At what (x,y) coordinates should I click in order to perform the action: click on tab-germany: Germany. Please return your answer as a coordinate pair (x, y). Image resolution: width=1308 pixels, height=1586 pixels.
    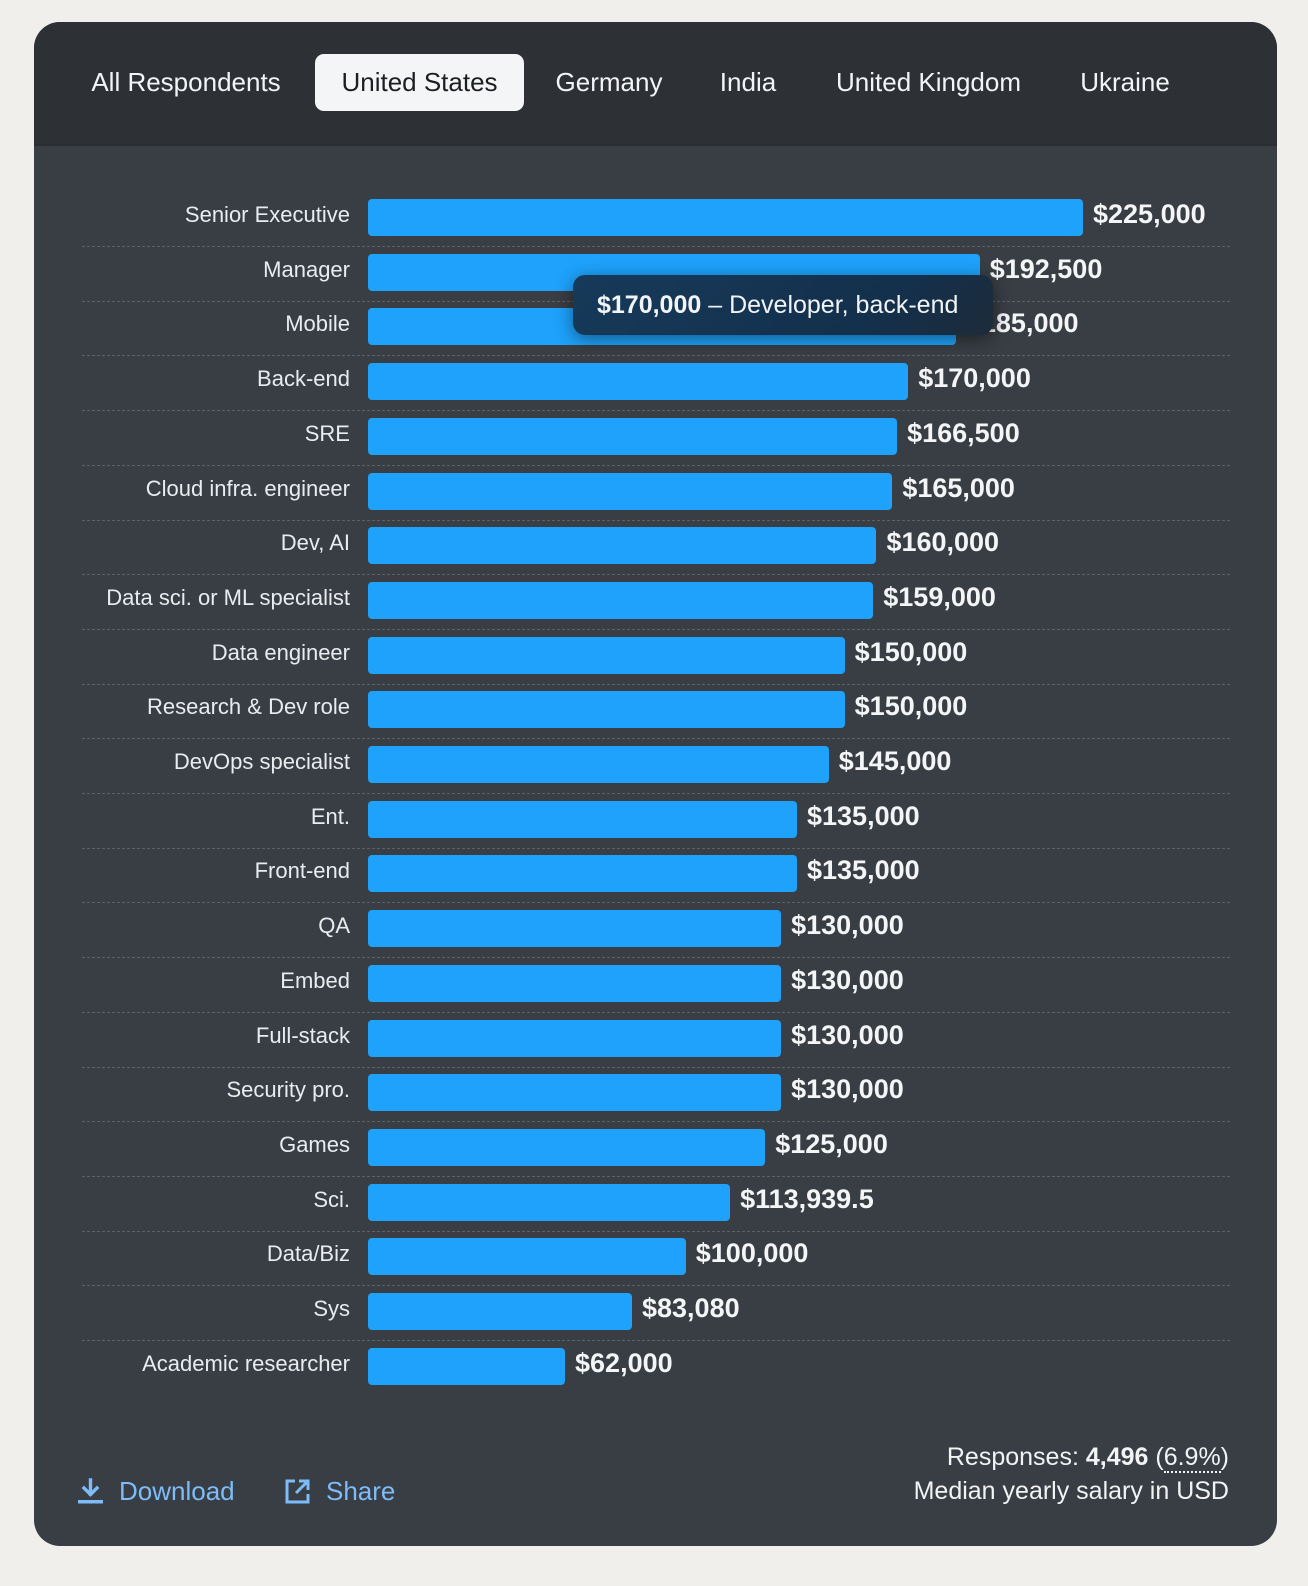
    Looking at the image, I should click on (609, 82).